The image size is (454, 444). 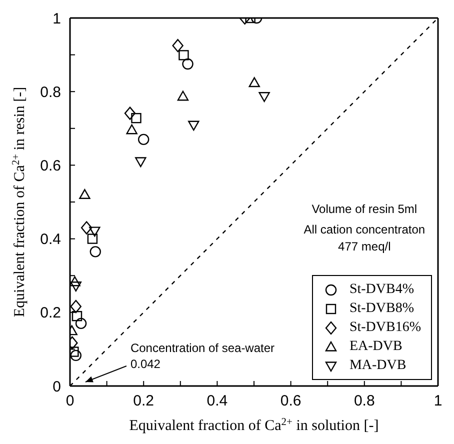 I want to click on legend-label: St-DVB4%, so click(x=381, y=290).